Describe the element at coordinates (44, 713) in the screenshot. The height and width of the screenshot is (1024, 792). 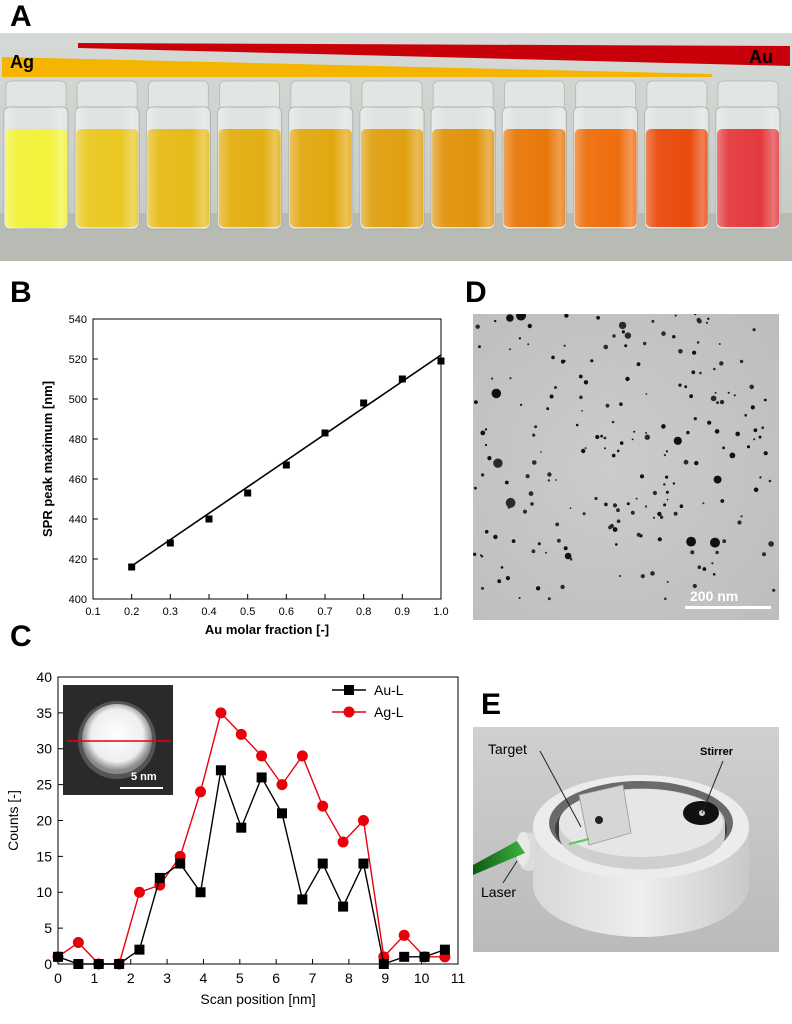
I see `y-tick-label: 35` at that location.